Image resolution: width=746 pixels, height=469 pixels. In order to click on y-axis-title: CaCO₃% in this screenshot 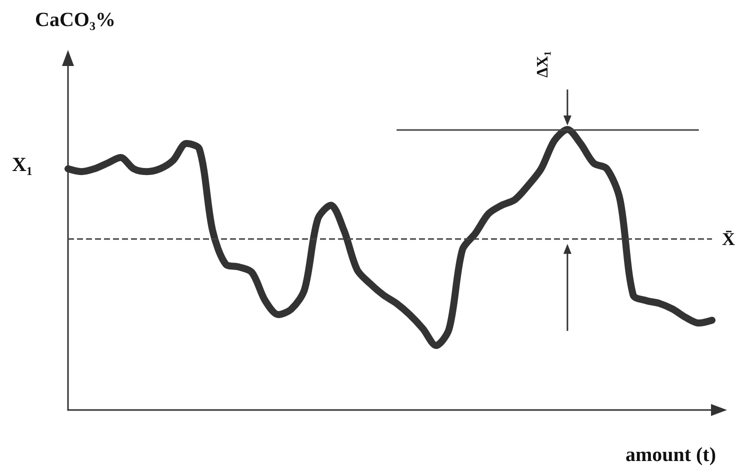, I will do `click(75, 20)`.